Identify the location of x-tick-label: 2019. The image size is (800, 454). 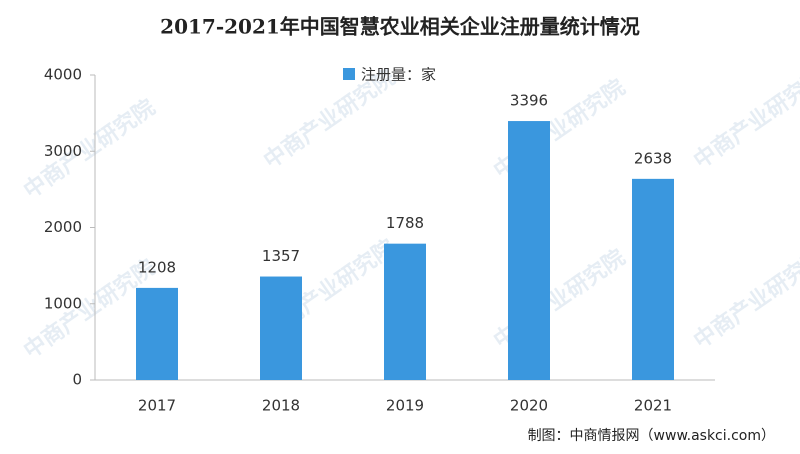
(405, 406).